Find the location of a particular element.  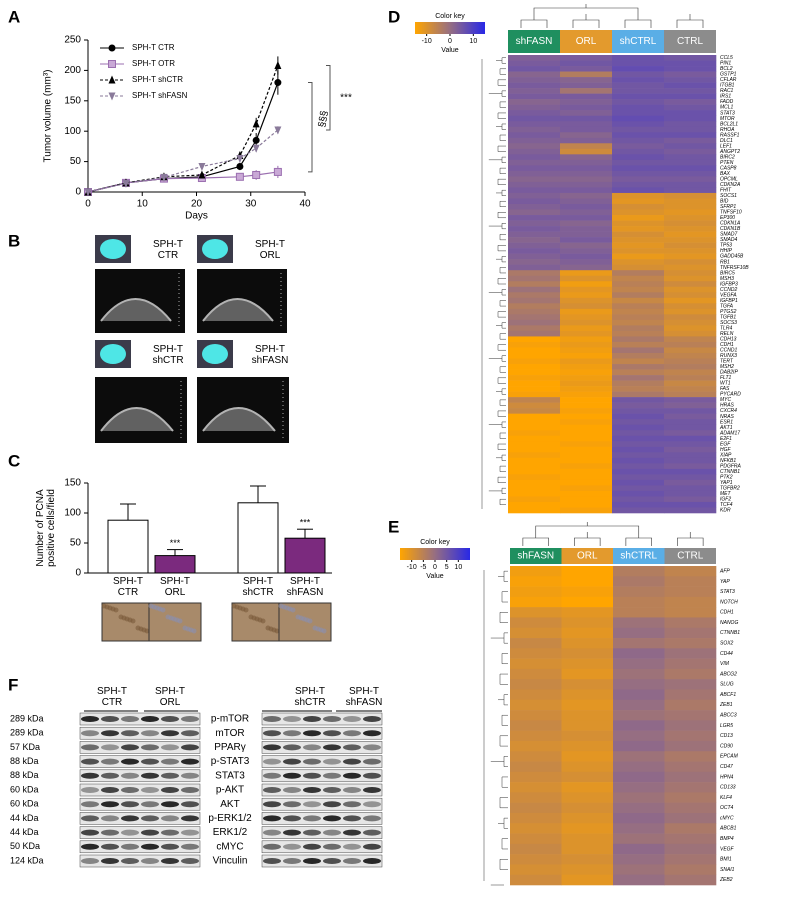

protein-label: p-ERK1/2 is located at coordinates (230, 818).